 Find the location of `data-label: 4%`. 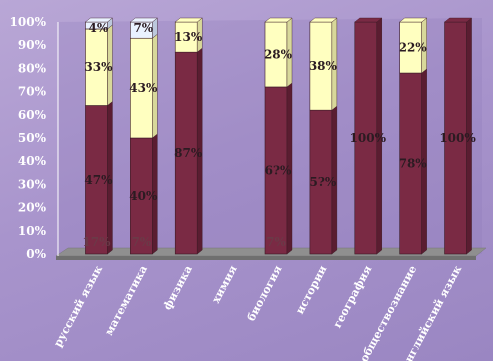

data-label: 4% is located at coordinates (99, 28).